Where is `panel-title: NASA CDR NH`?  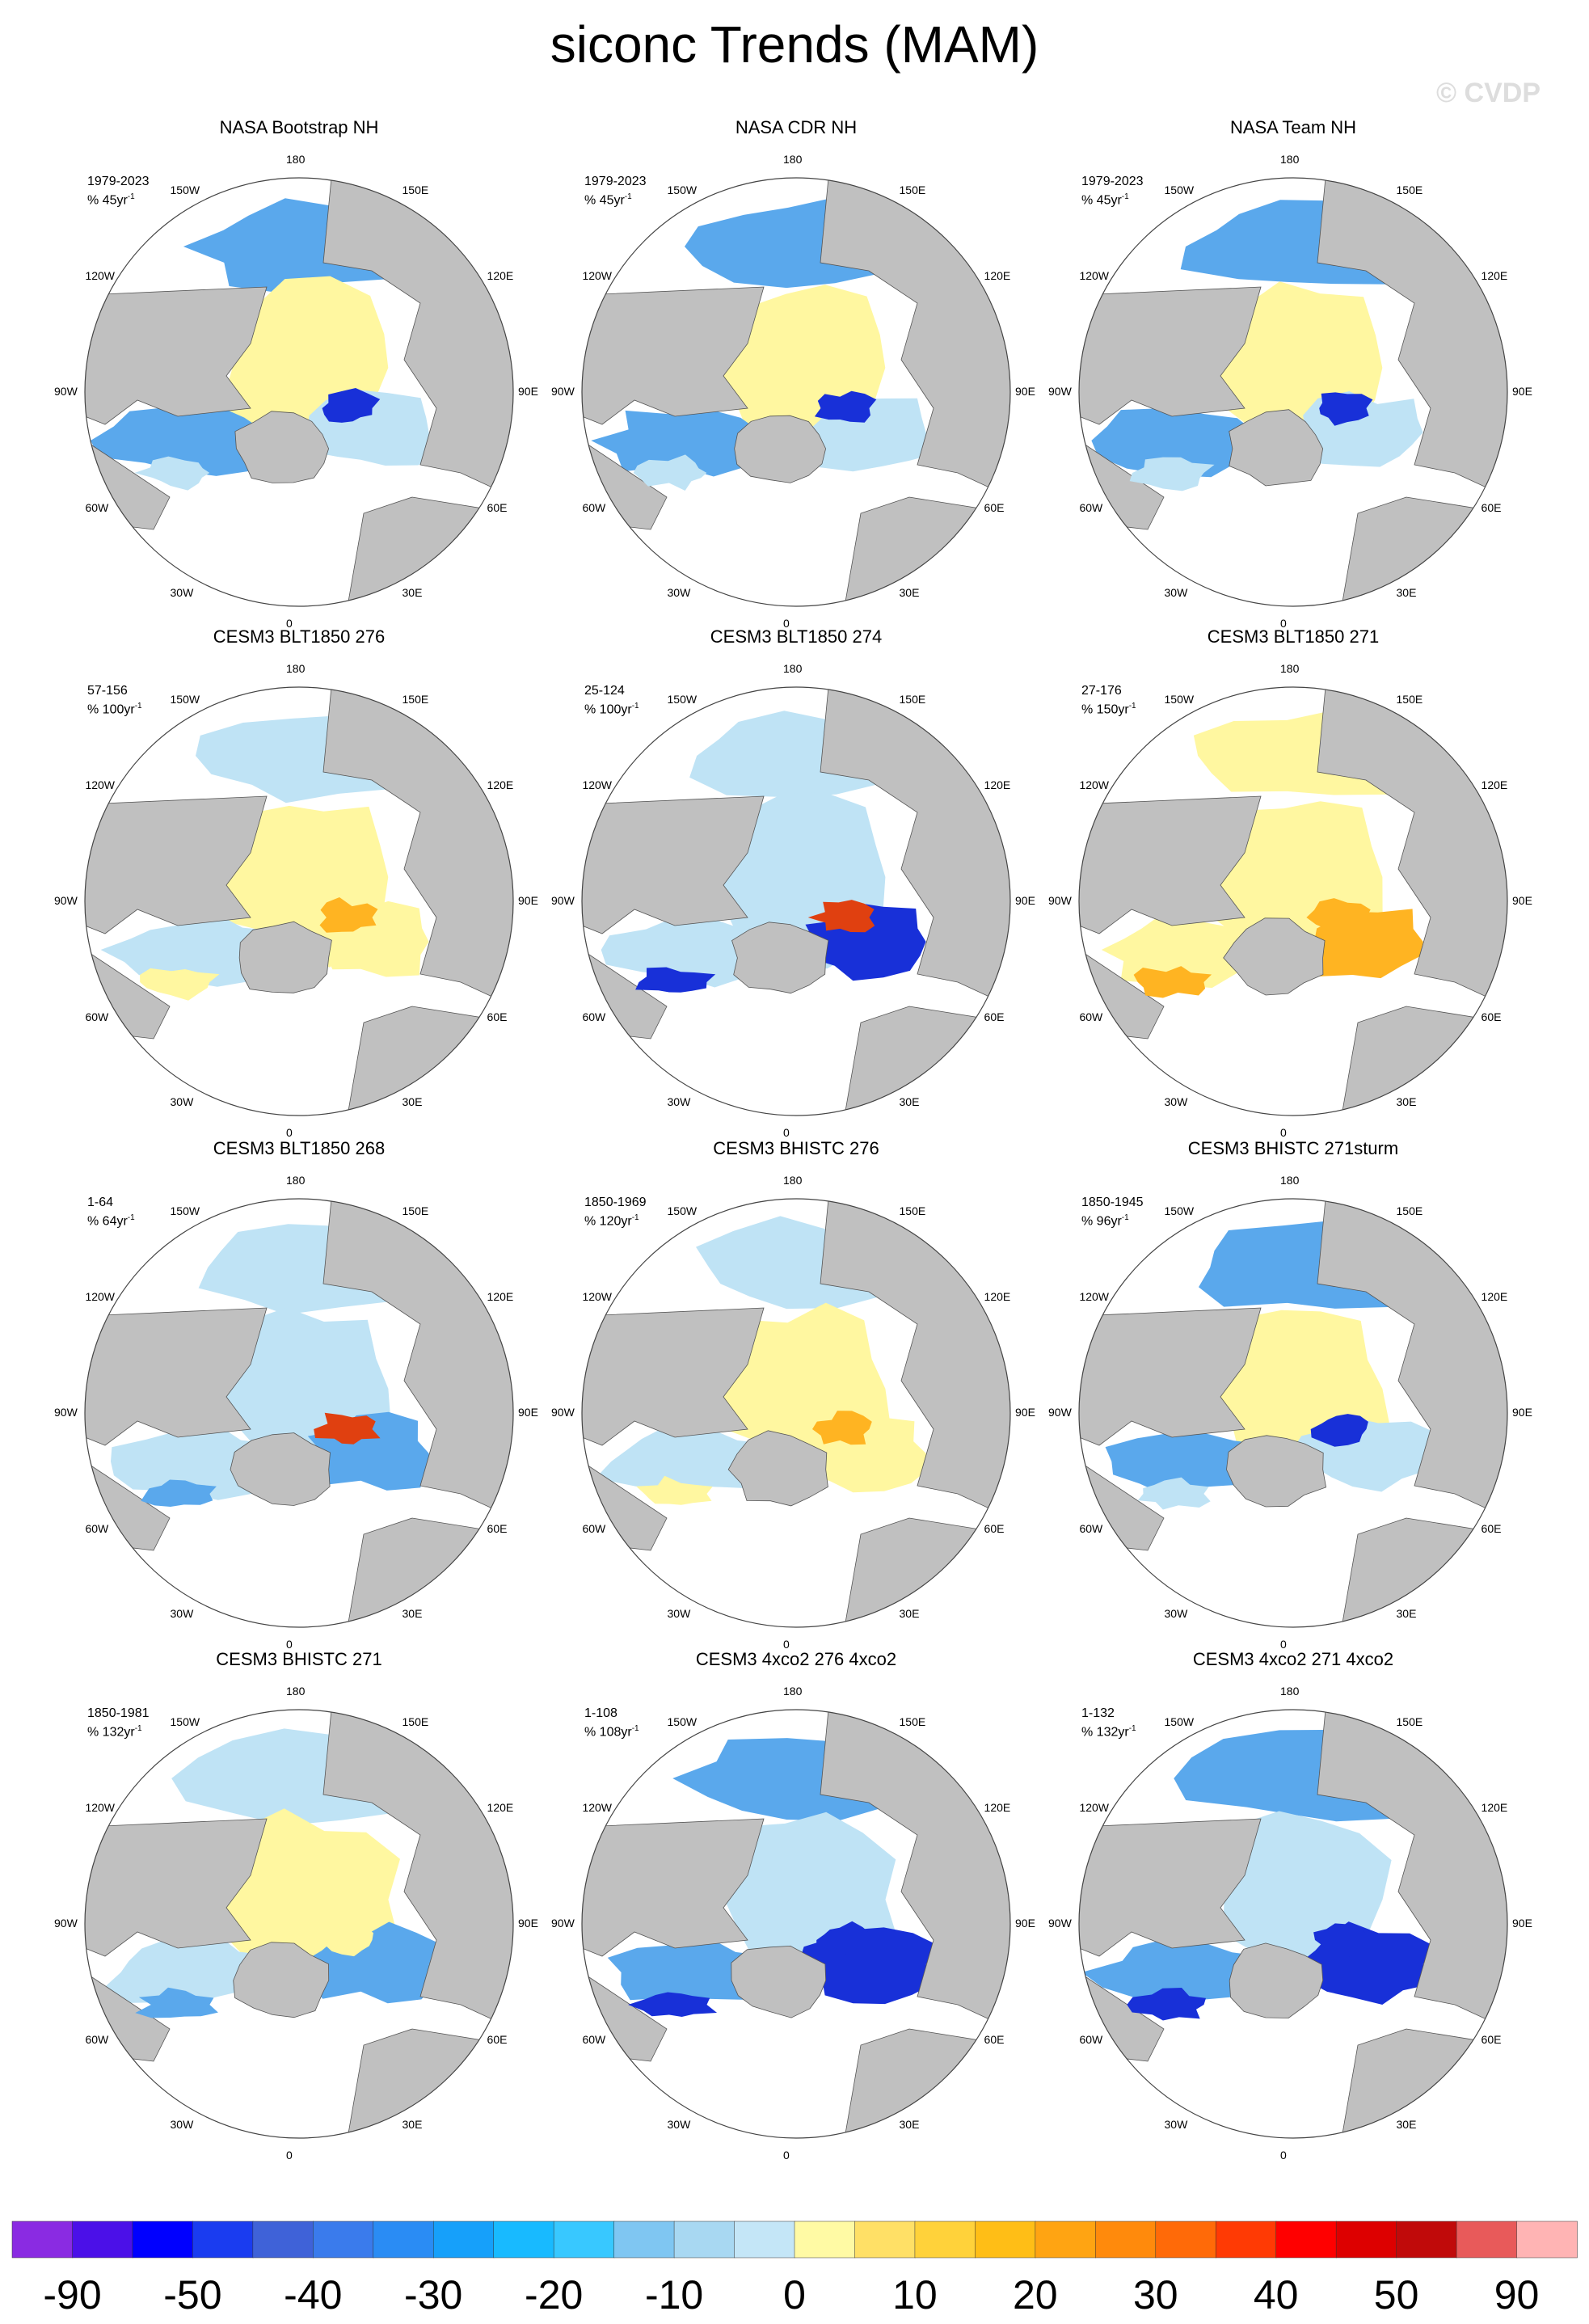 panel-title: NASA CDR NH is located at coordinates (796, 127).